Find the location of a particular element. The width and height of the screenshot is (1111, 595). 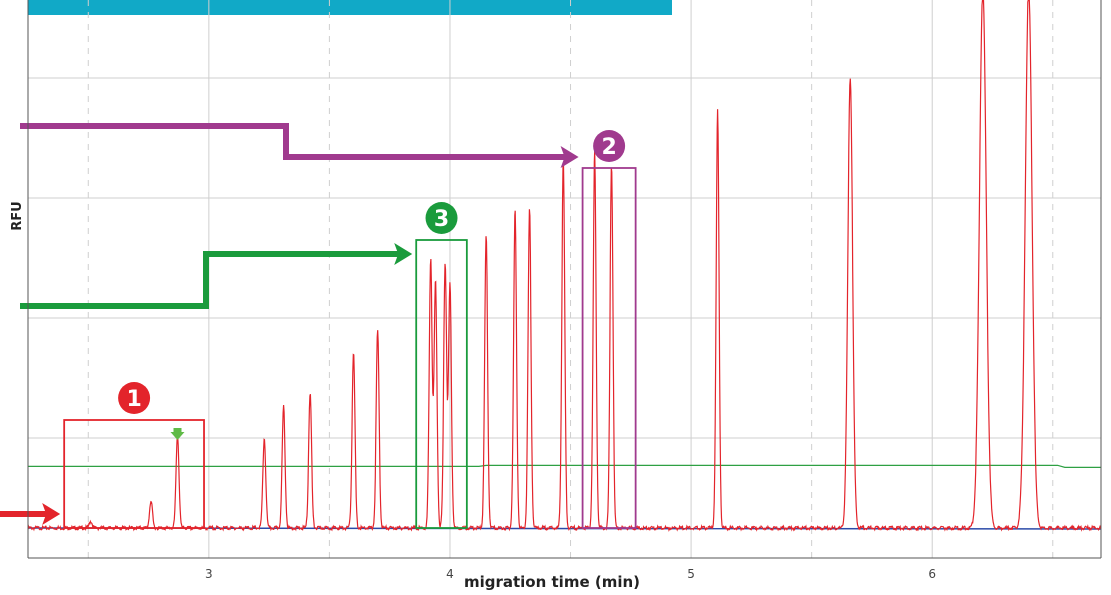

threshold-line is located at coordinates (564, 466).